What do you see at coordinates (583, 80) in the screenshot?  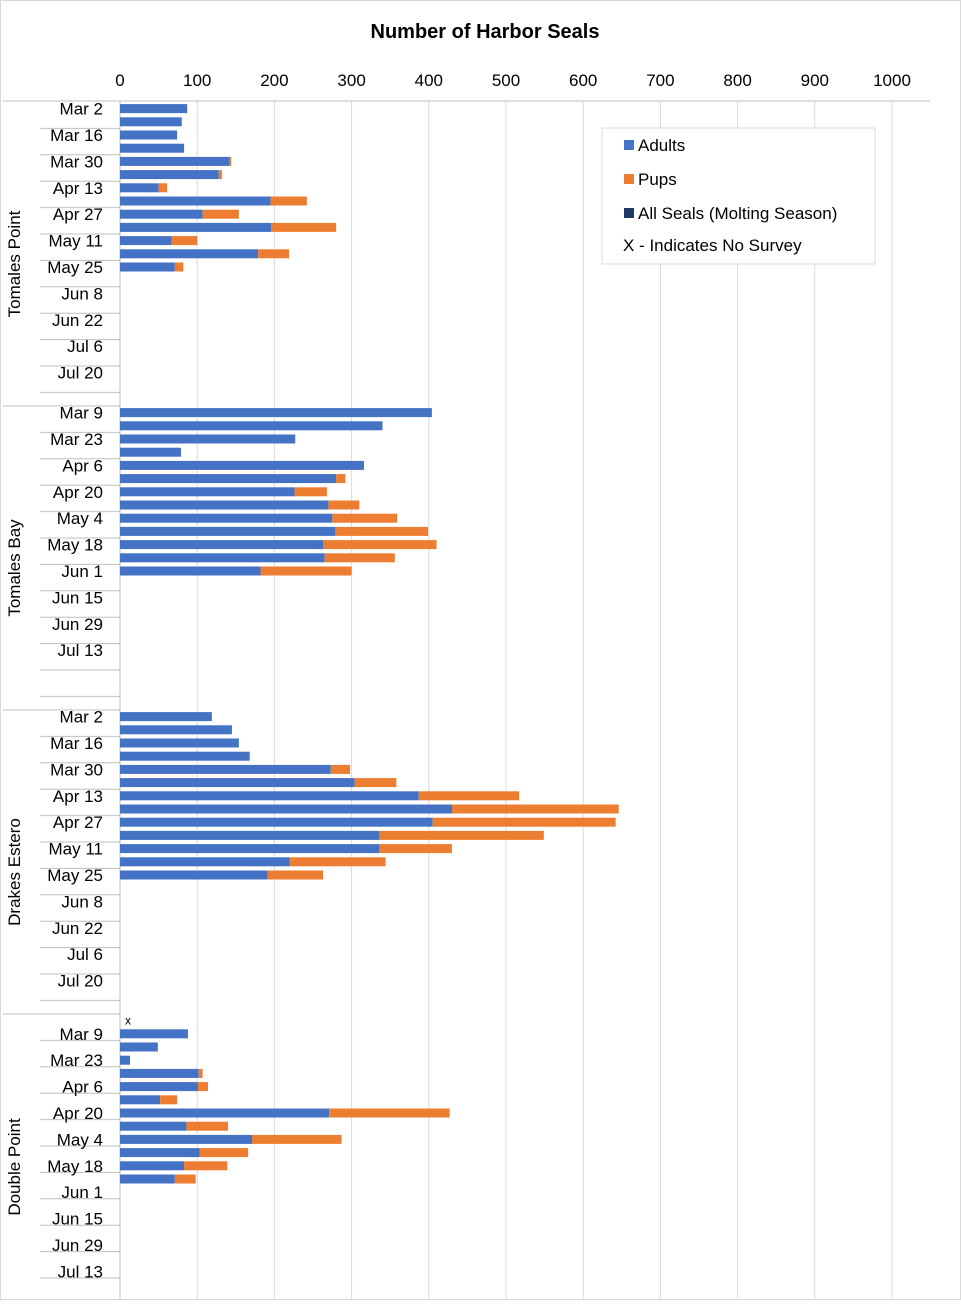 I see `x-tick-label: 600` at bounding box center [583, 80].